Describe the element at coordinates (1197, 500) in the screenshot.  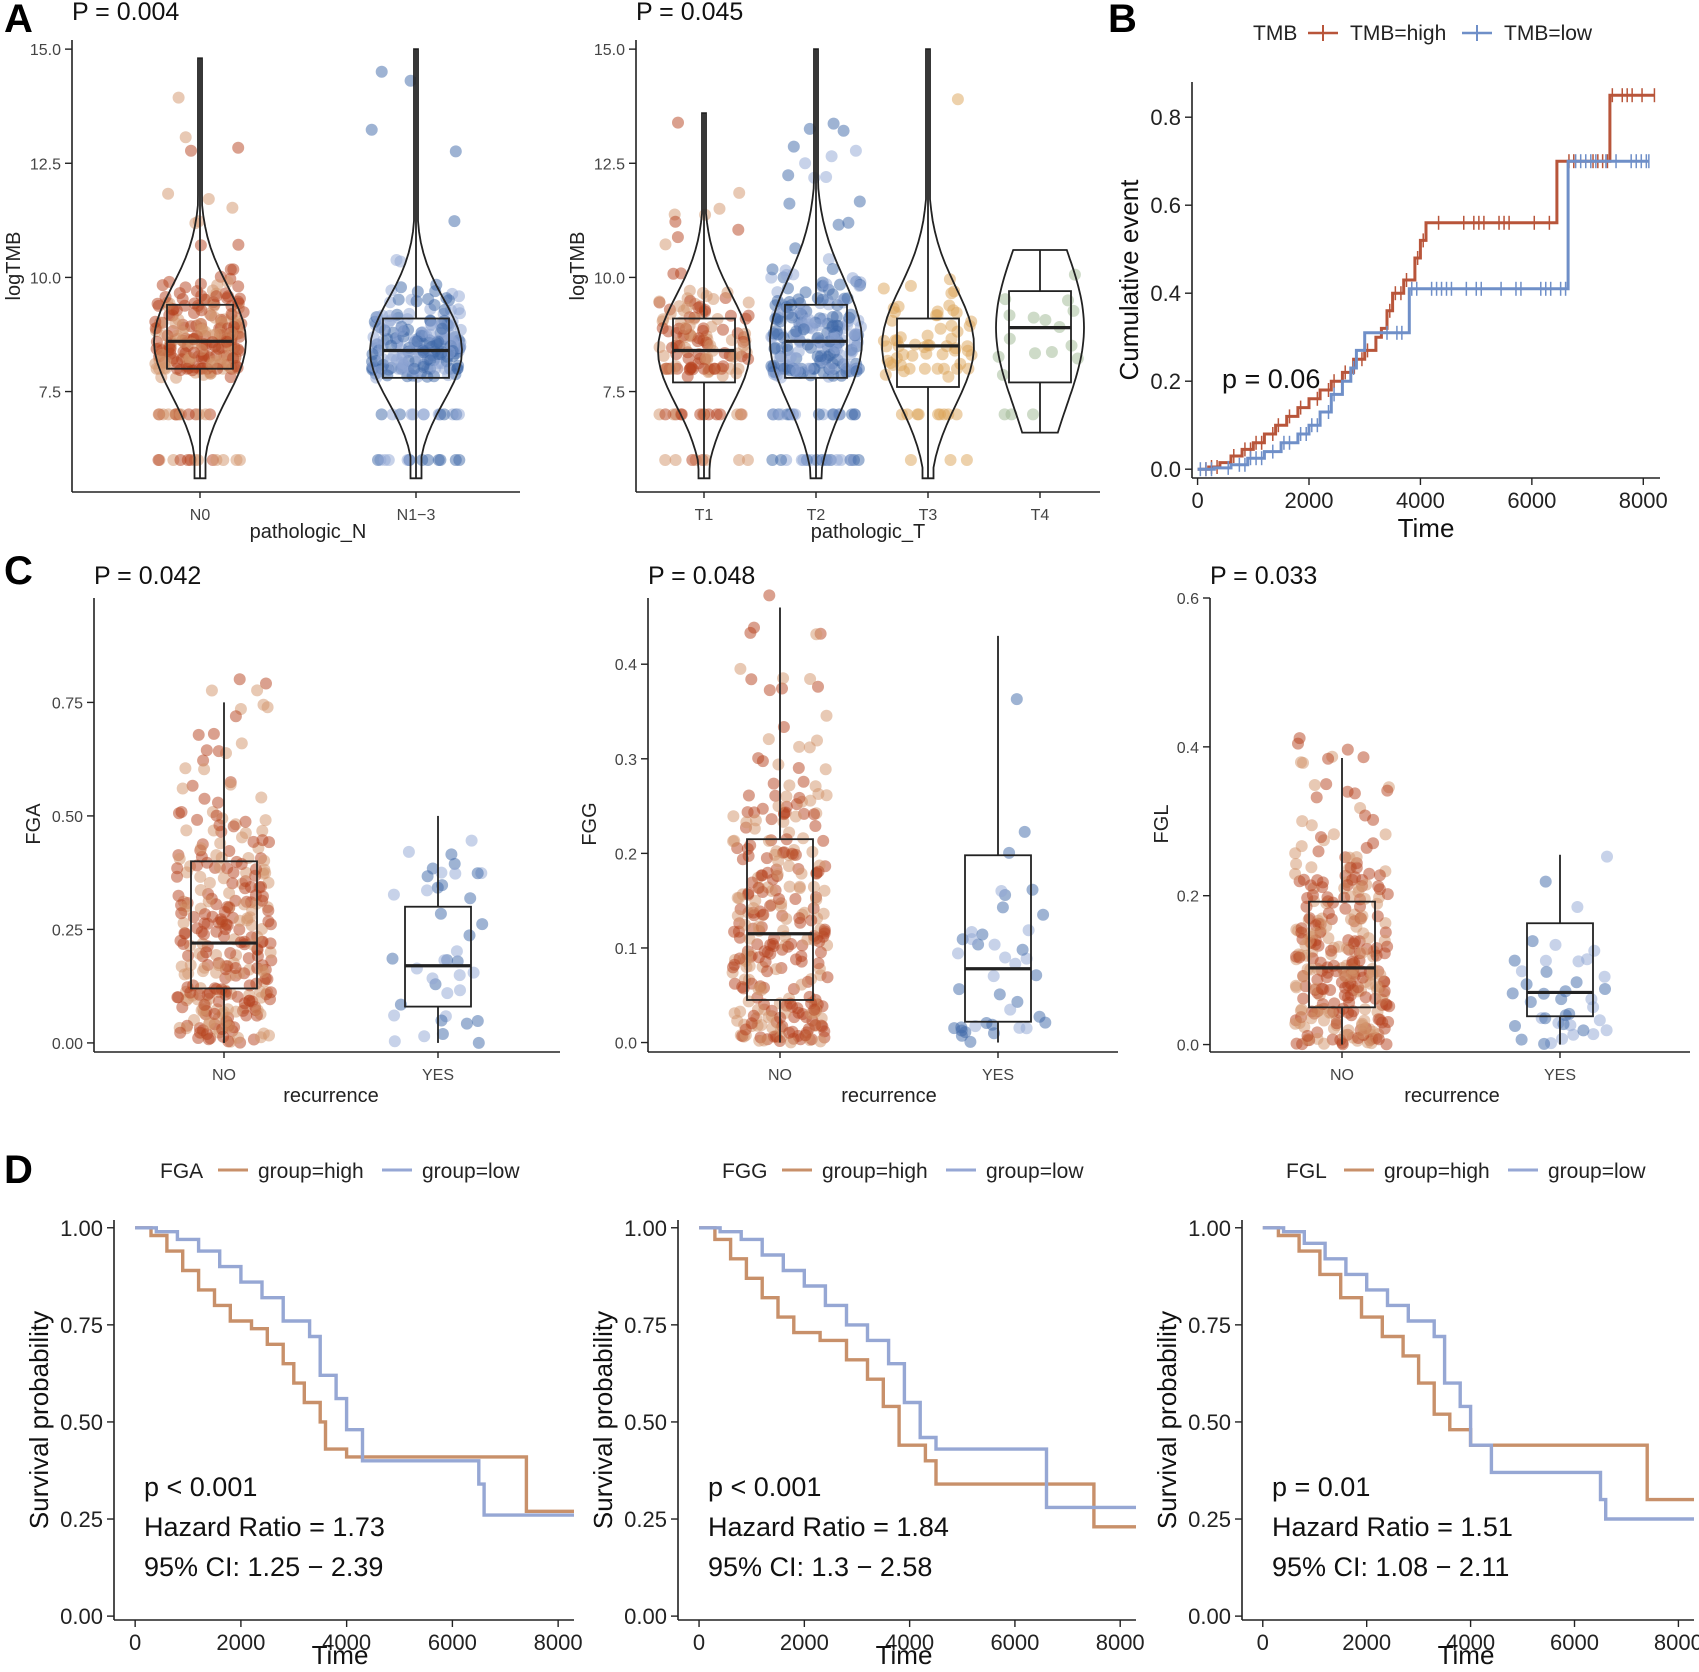
I see `x-tick-label: 0` at that location.